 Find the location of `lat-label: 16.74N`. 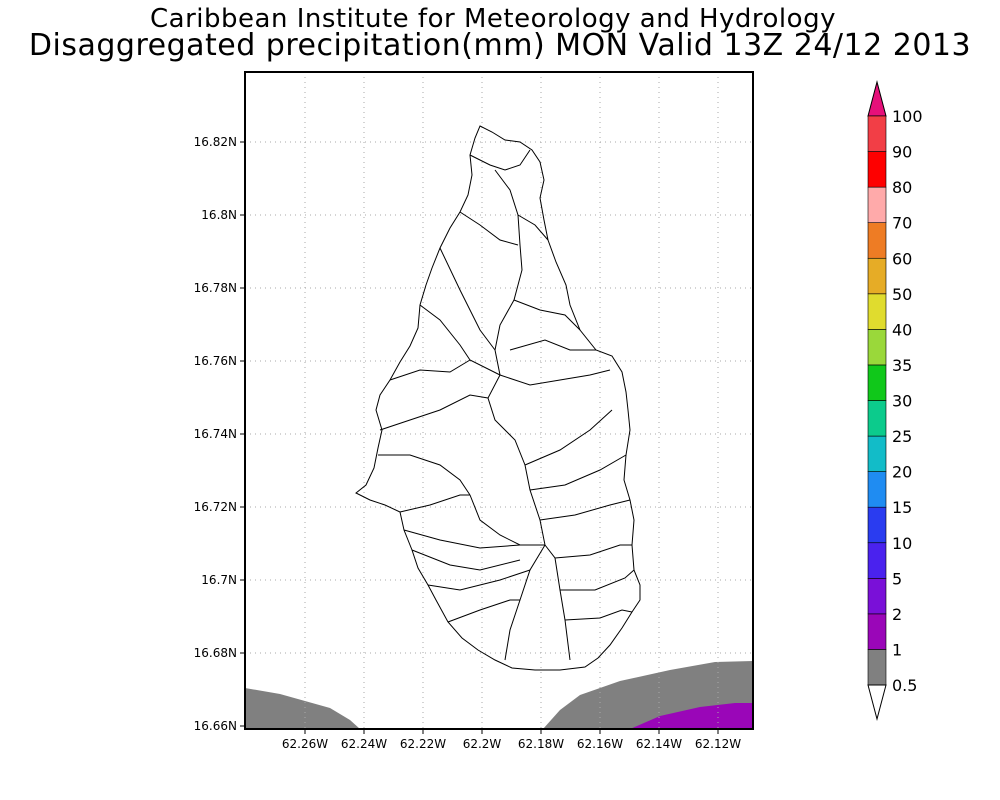

lat-label: 16.74N is located at coordinates (215, 434).